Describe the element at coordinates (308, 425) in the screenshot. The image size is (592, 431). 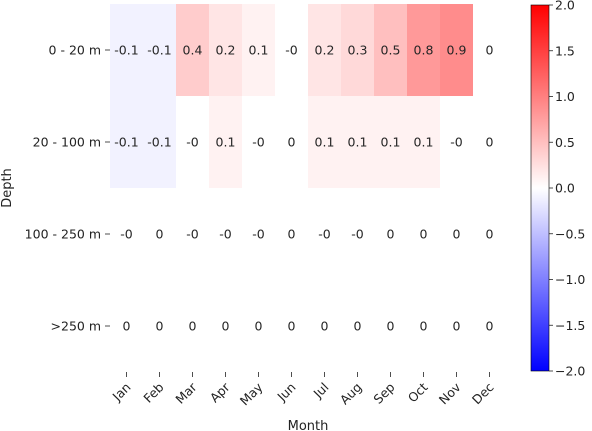
I see `x-axis-title: Month` at that location.